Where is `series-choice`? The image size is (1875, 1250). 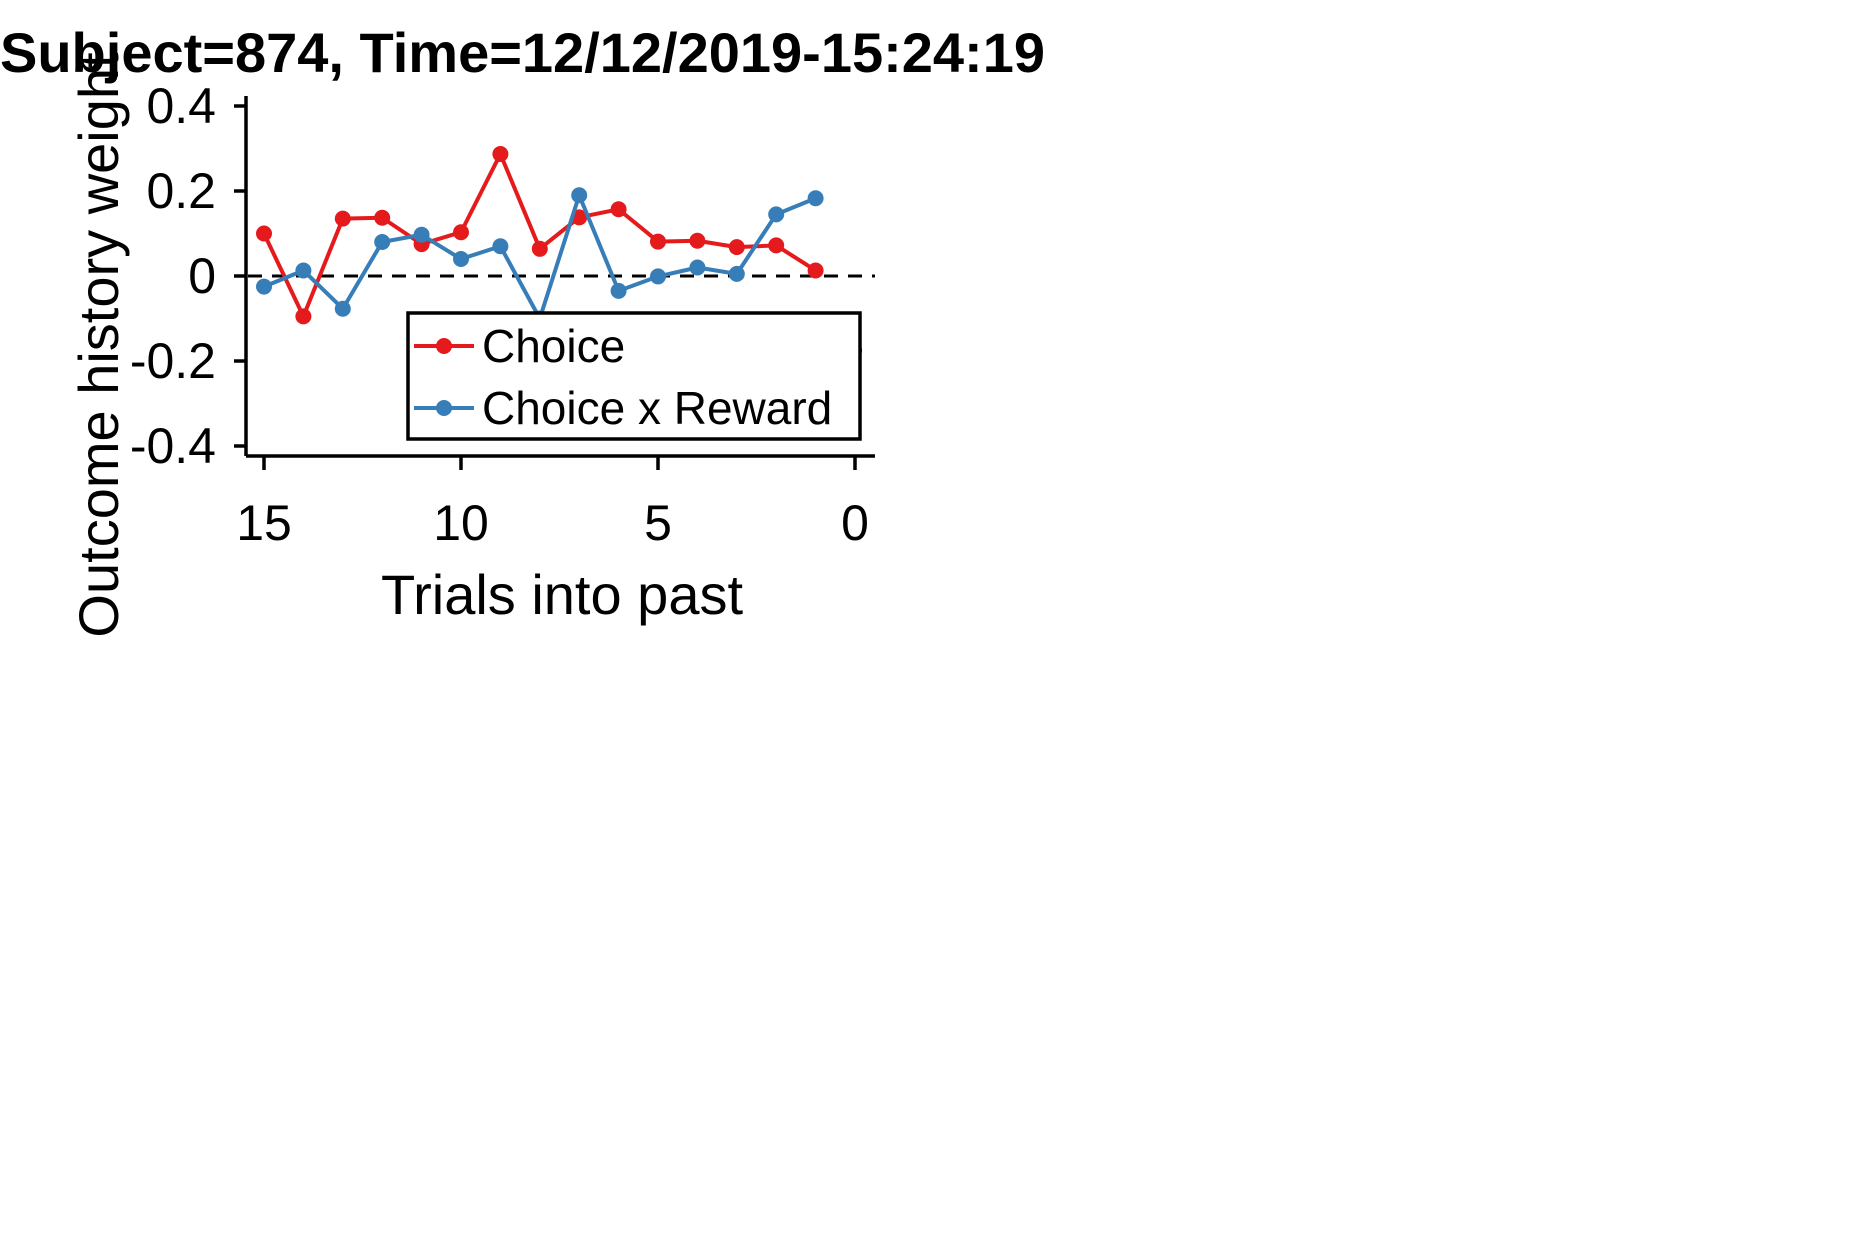
series-choice is located at coordinates (540, 235).